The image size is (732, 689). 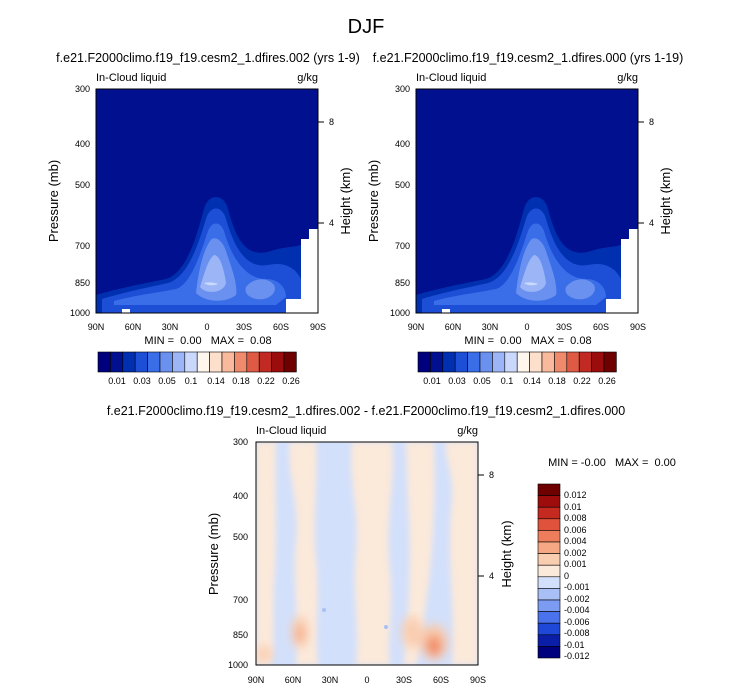 I want to click on panel-a-ytick: 850, so click(x=82, y=283).